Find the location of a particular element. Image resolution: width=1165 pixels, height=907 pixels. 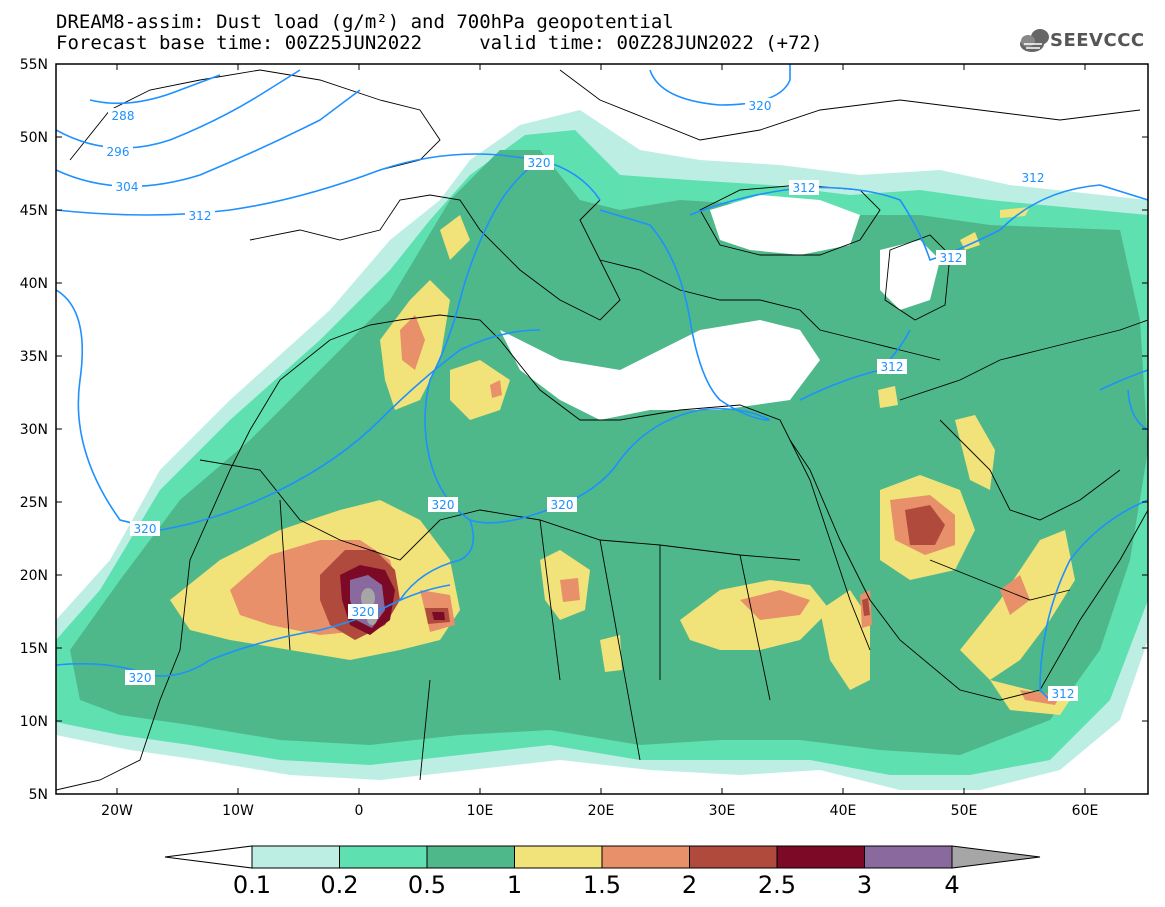

cloud-logo-icon is located at coordinates (1034, 40).